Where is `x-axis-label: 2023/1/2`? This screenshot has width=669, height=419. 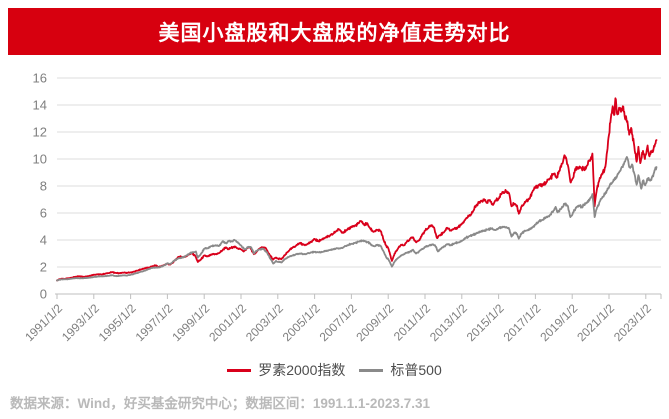
x-axis-label: 2023/1/2 is located at coordinates (632, 322).